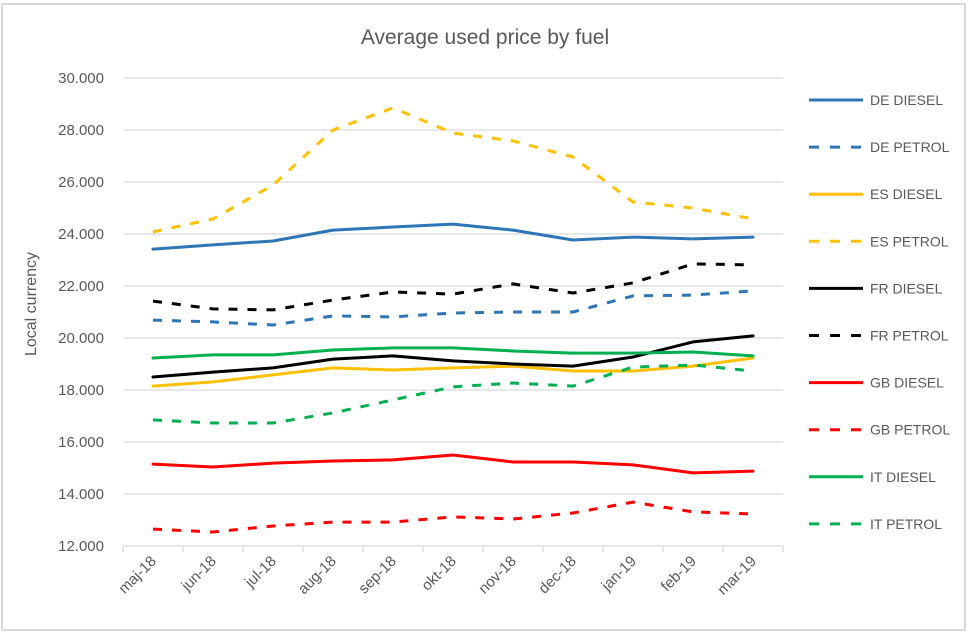  I want to click on y-axis-title: Local currency, so click(31, 304).